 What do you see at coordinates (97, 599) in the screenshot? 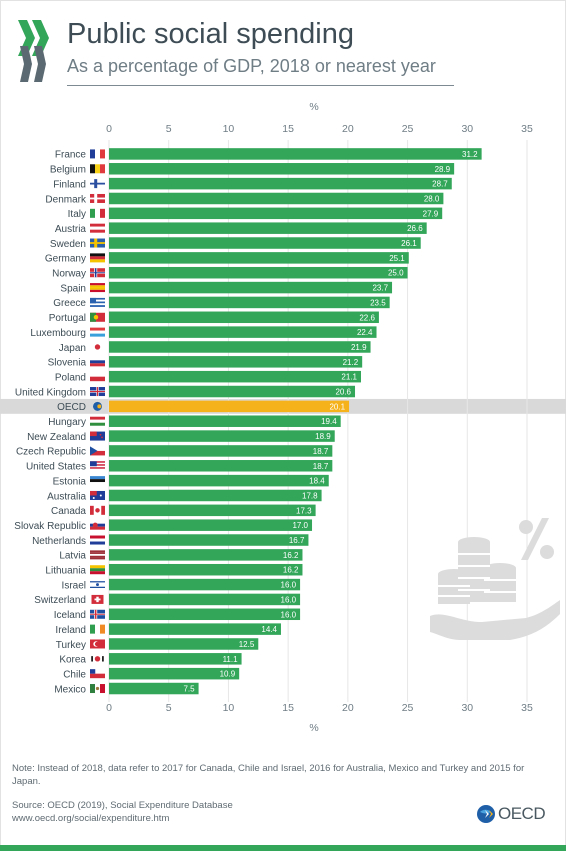
I see `switzerland-flag-icon` at bounding box center [97, 599].